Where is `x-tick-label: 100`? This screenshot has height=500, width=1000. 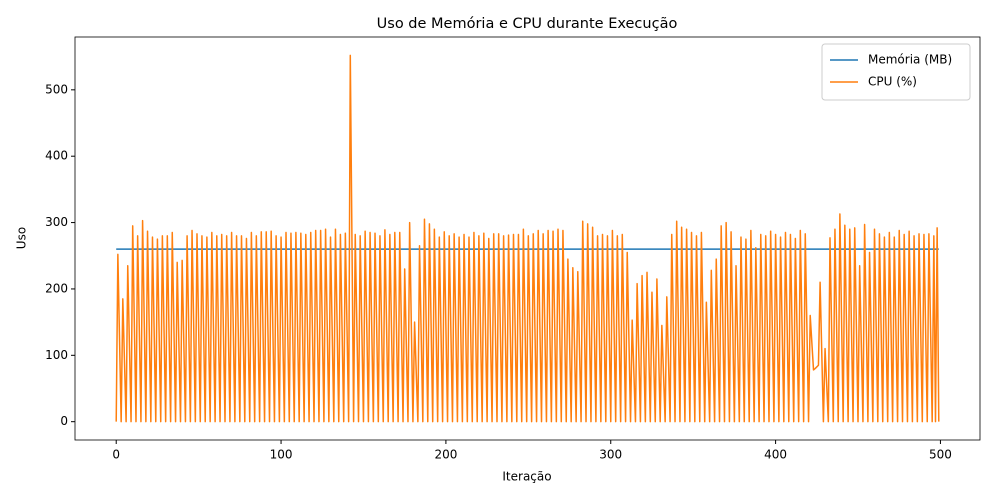
x-tick-label: 100 is located at coordinates (281, 455).